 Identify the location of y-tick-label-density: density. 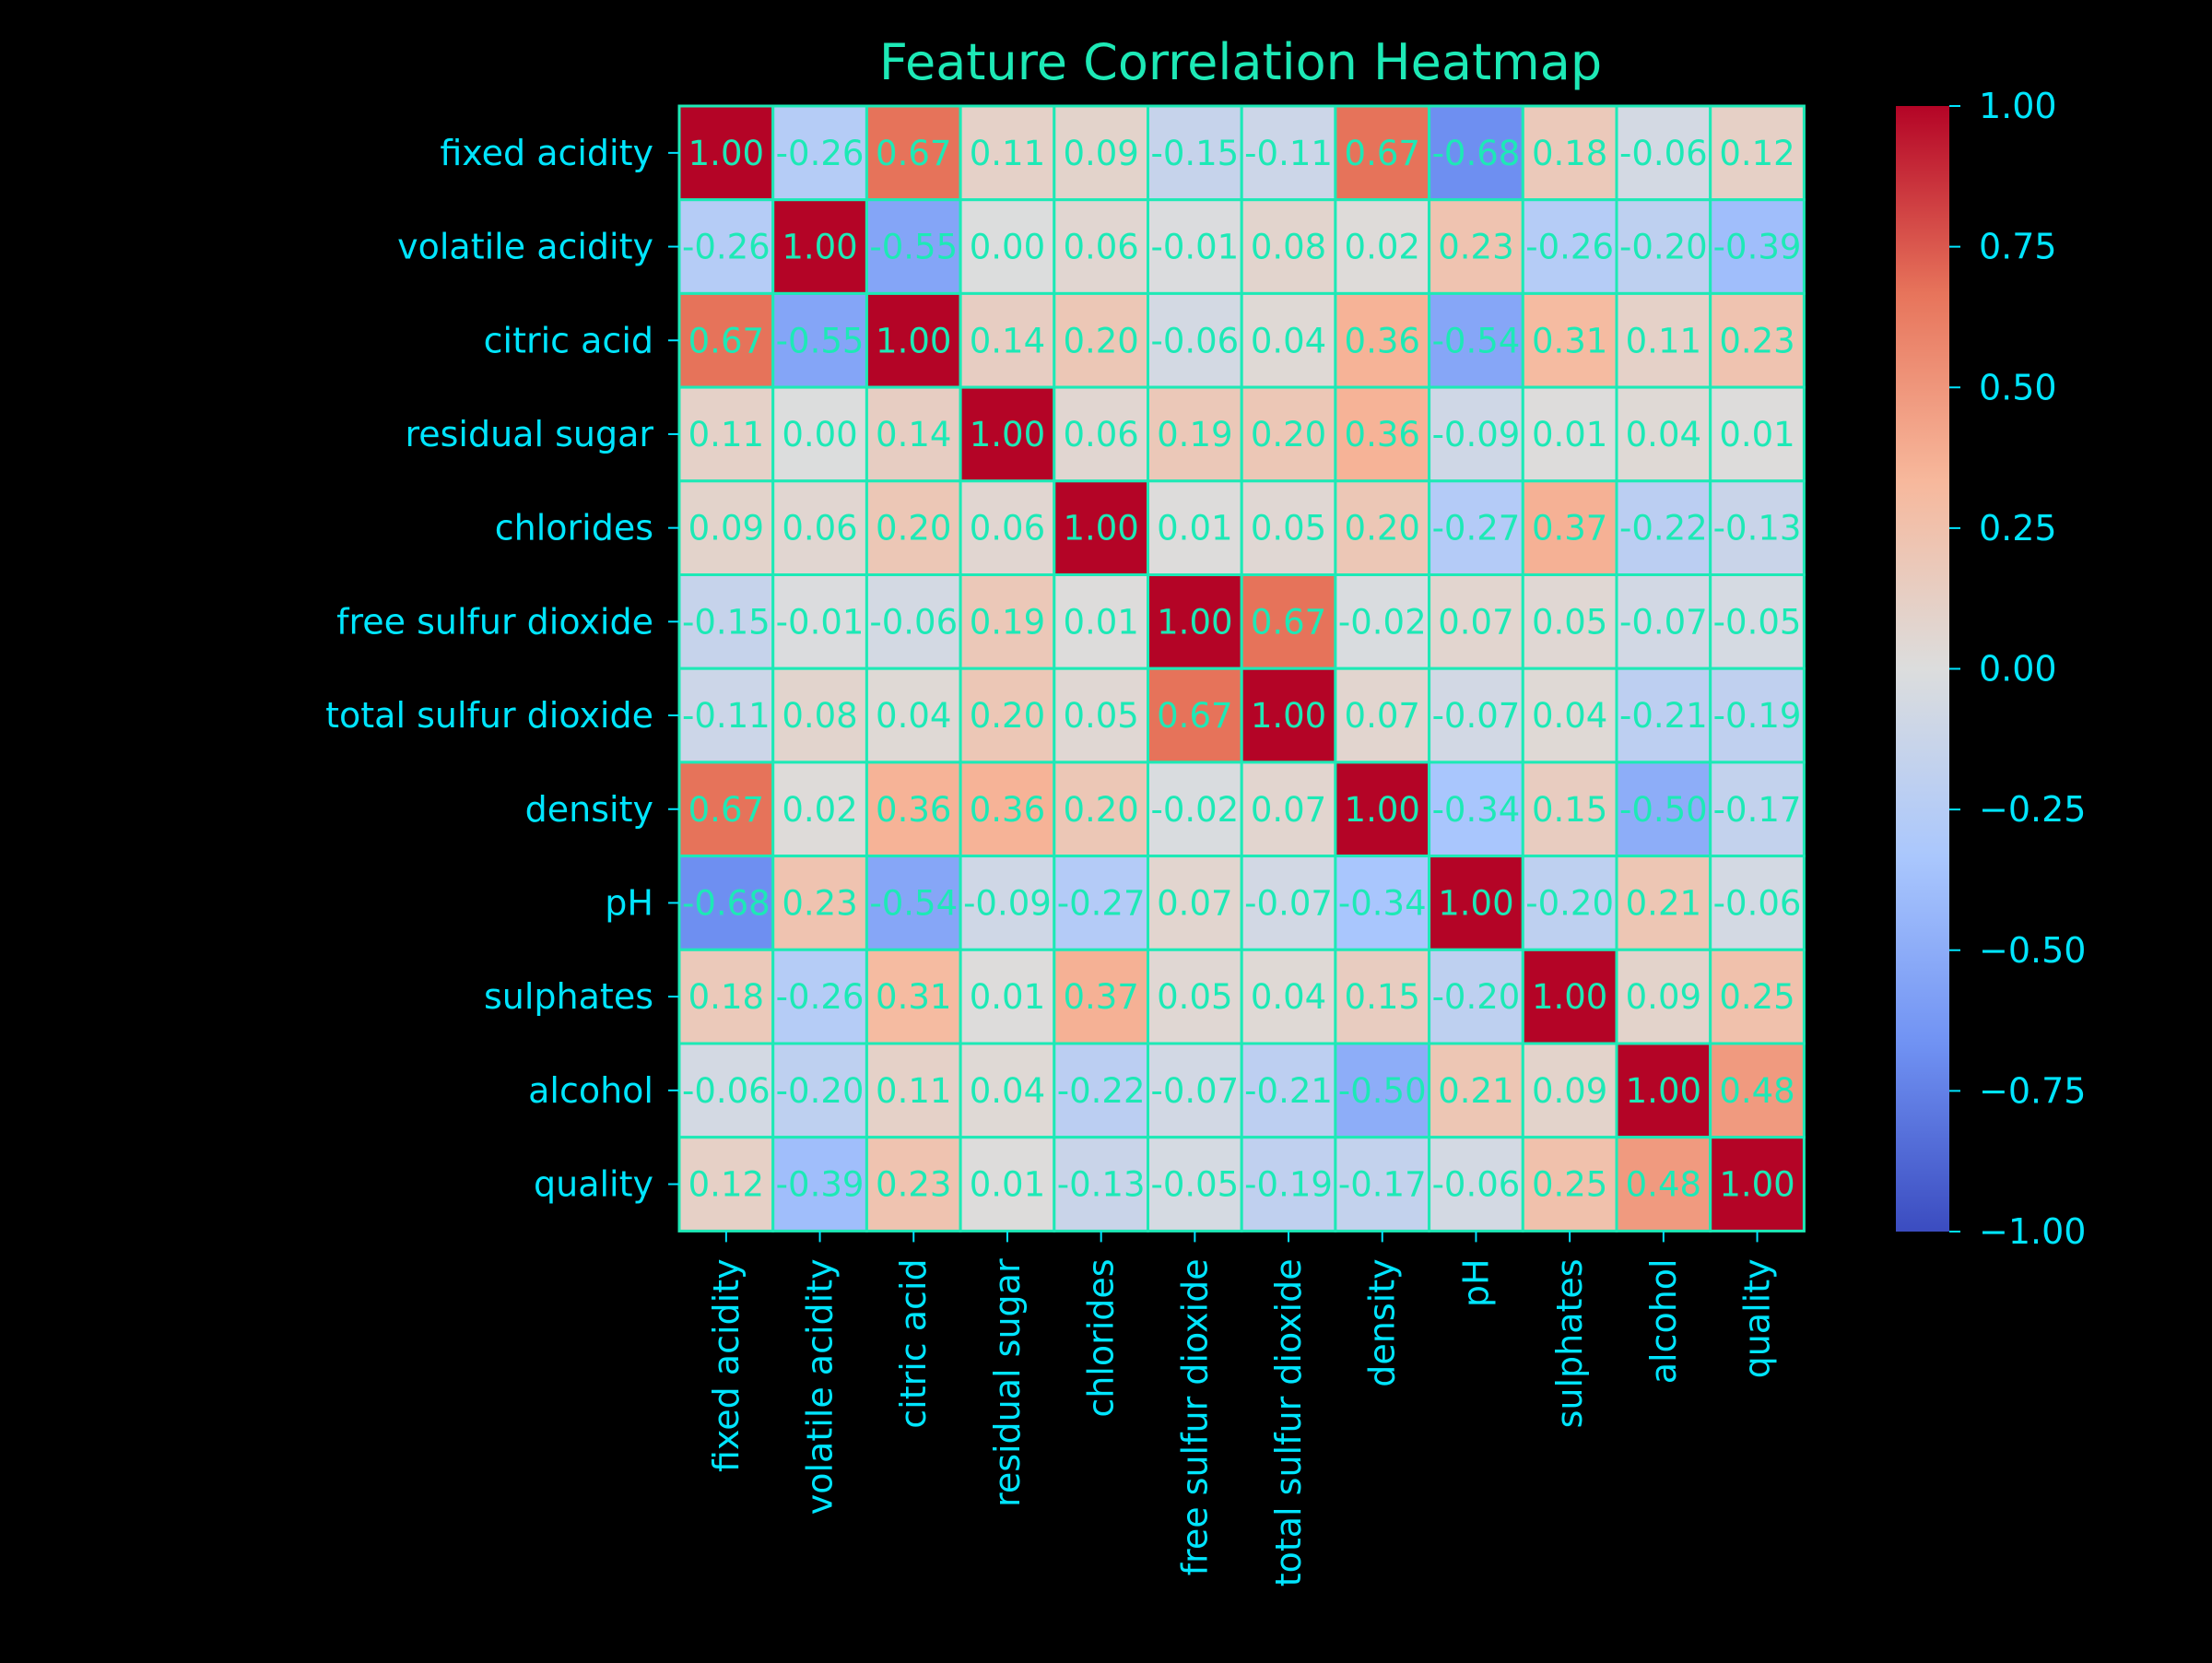
(589, 809).